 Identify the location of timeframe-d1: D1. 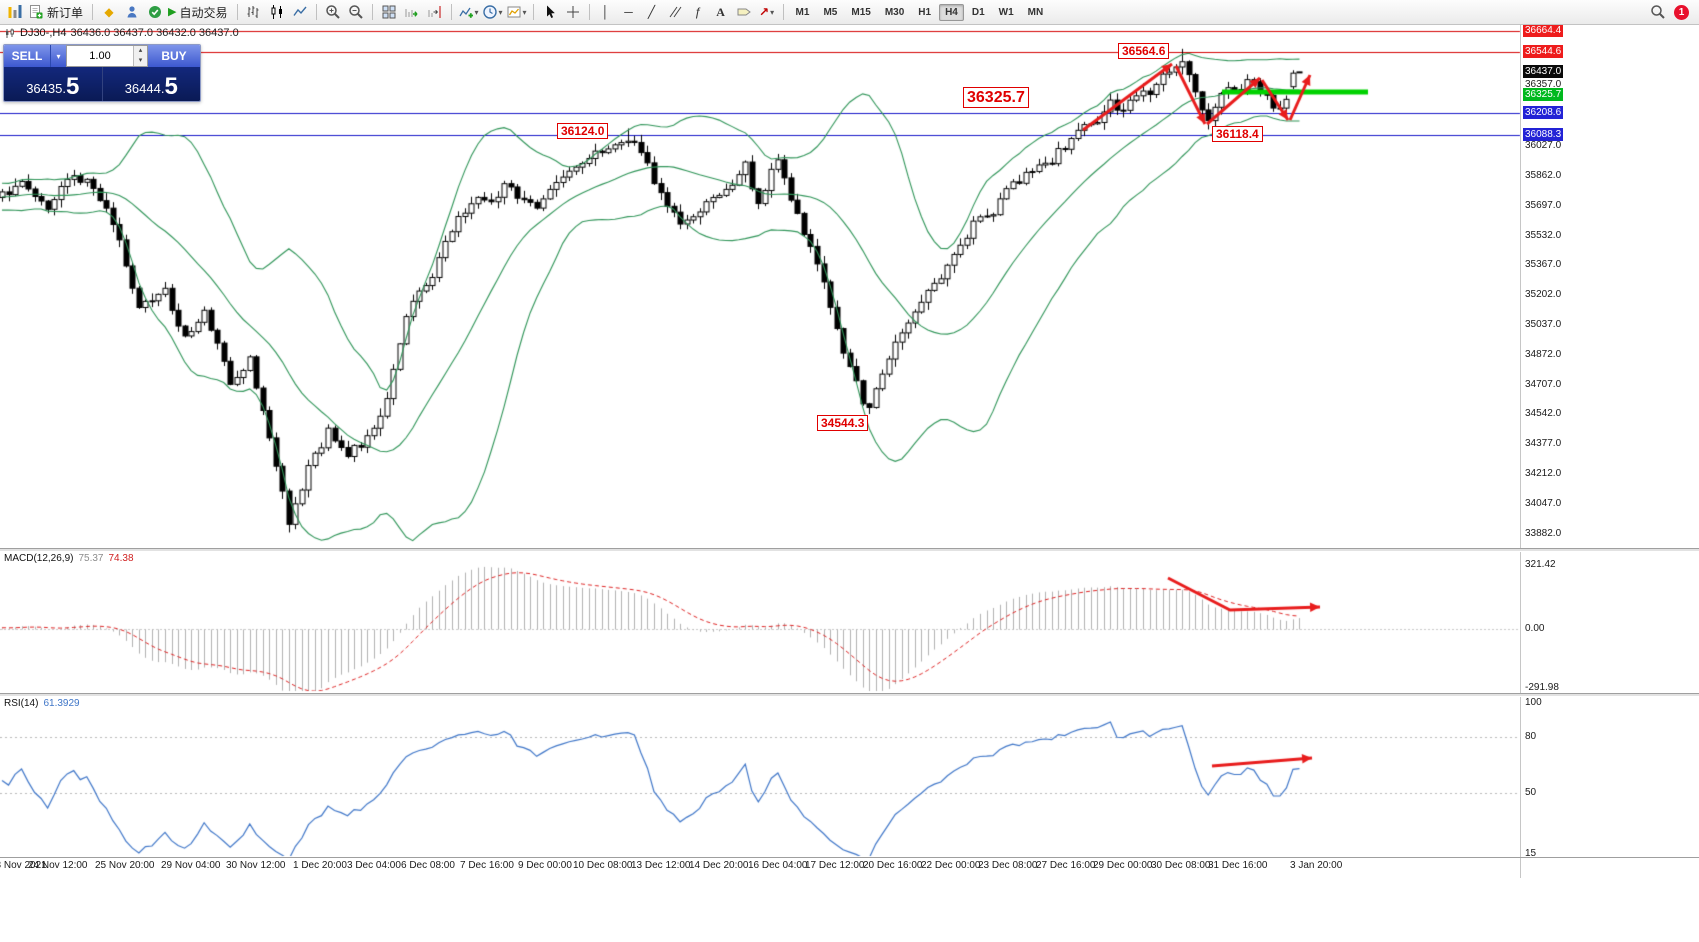
(978, 12).